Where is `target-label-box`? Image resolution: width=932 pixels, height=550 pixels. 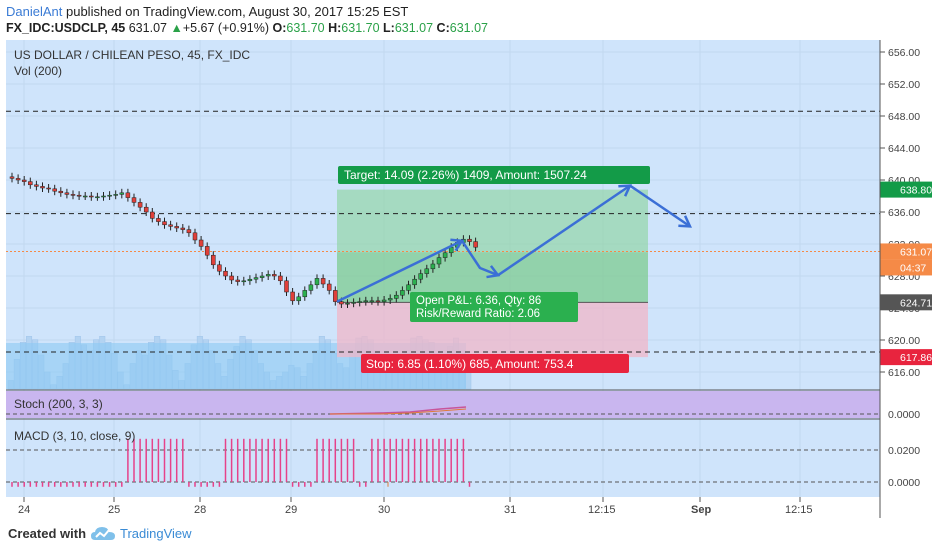 target-label-box is located at coordinates (494, 175).